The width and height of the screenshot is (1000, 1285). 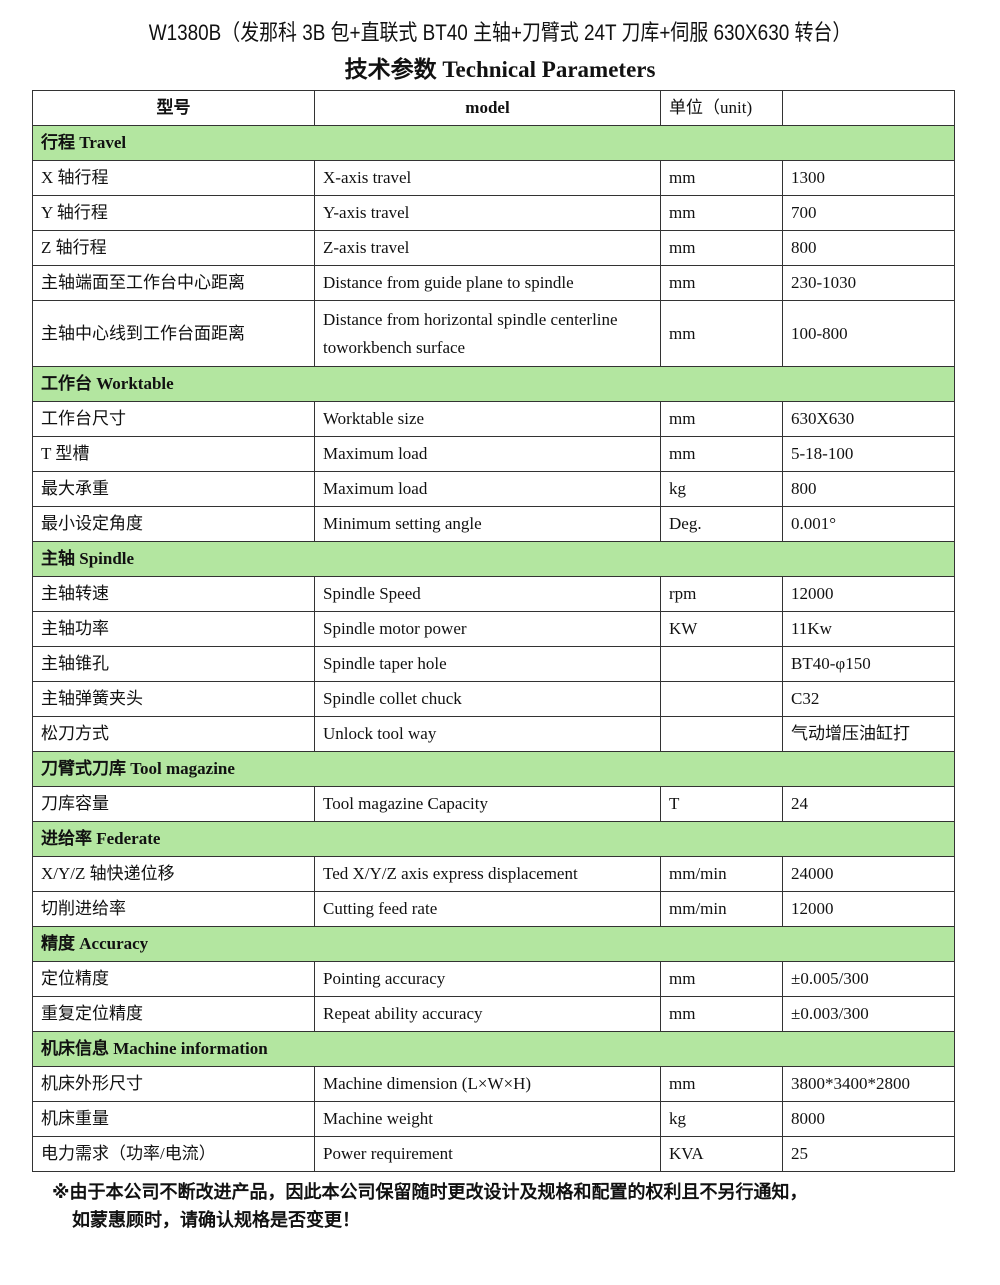 I want to click on table-row: 刀库容量 Tool magazine Capacity T 24, so click(x=493, y=804).